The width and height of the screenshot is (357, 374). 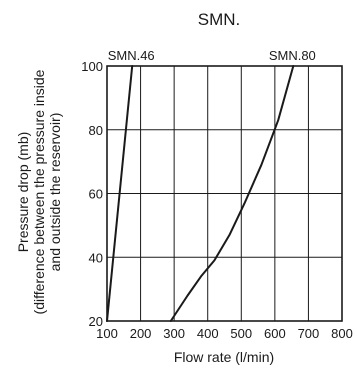 What do you see at coordinates (309, 333) in the screenshot?
I see `x-tick-label-700: 700` at bounding box center [309, 333].